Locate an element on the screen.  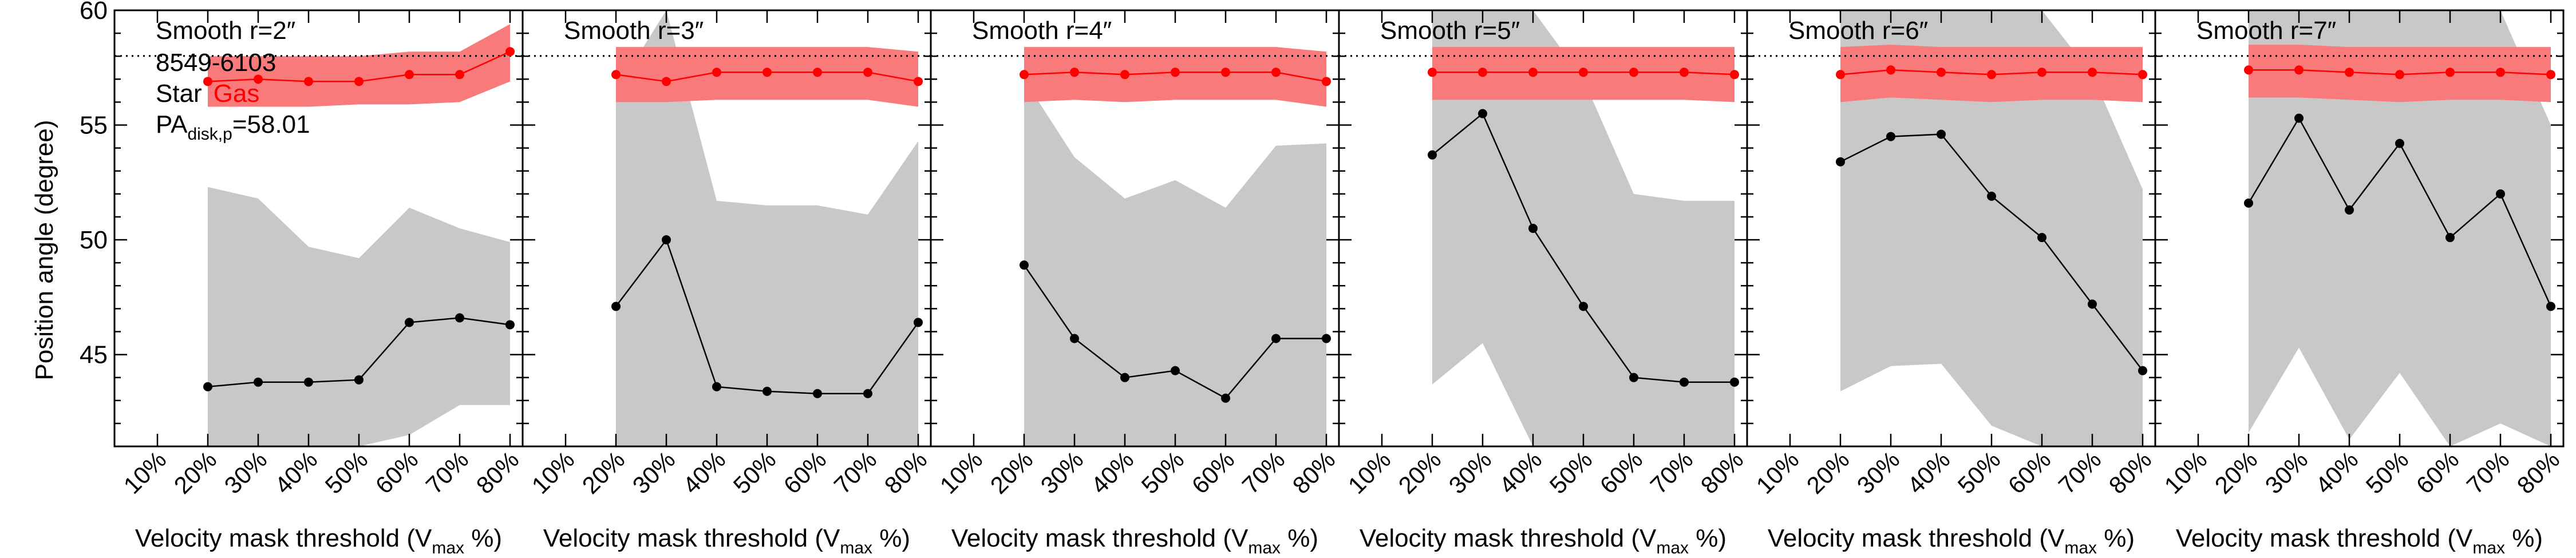
y-tick-label: 45 is located at coordinates (94, 355).